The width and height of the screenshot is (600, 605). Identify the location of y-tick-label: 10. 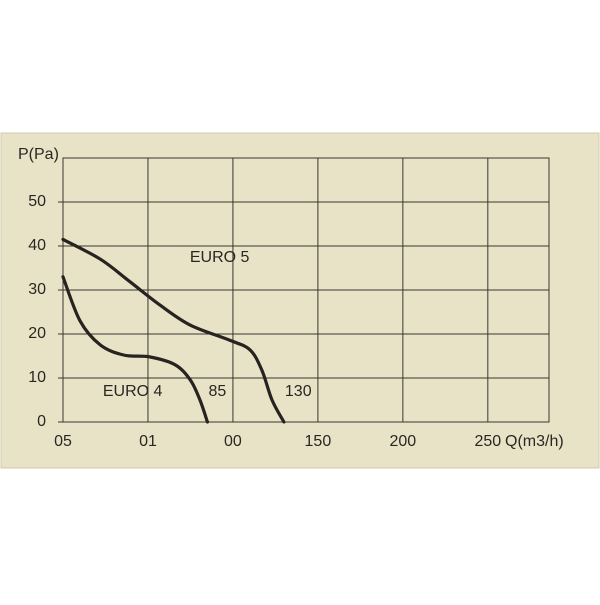
(37, 377).